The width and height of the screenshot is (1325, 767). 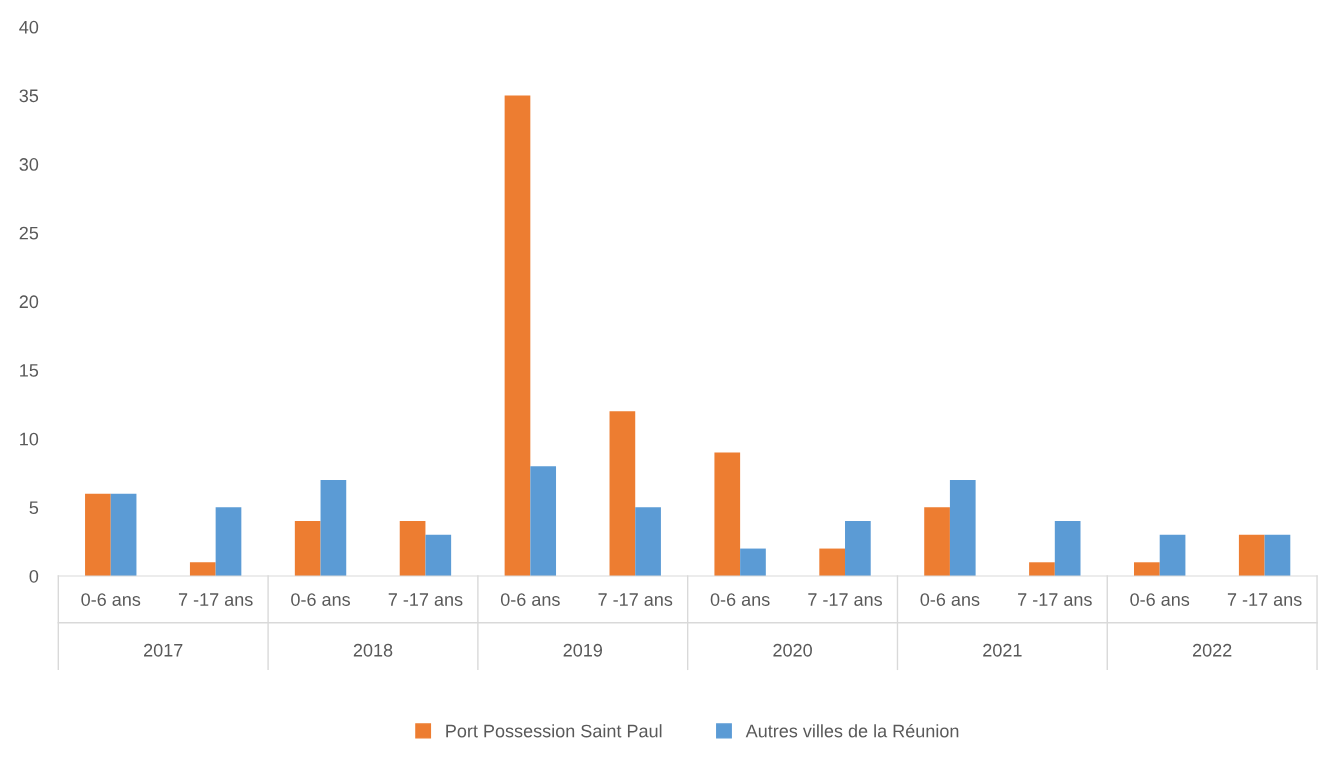 What do you see at coordinates (29, 27) in the screenshot?
I see `y-tick-label: 40` at bounding box center [29, 27].